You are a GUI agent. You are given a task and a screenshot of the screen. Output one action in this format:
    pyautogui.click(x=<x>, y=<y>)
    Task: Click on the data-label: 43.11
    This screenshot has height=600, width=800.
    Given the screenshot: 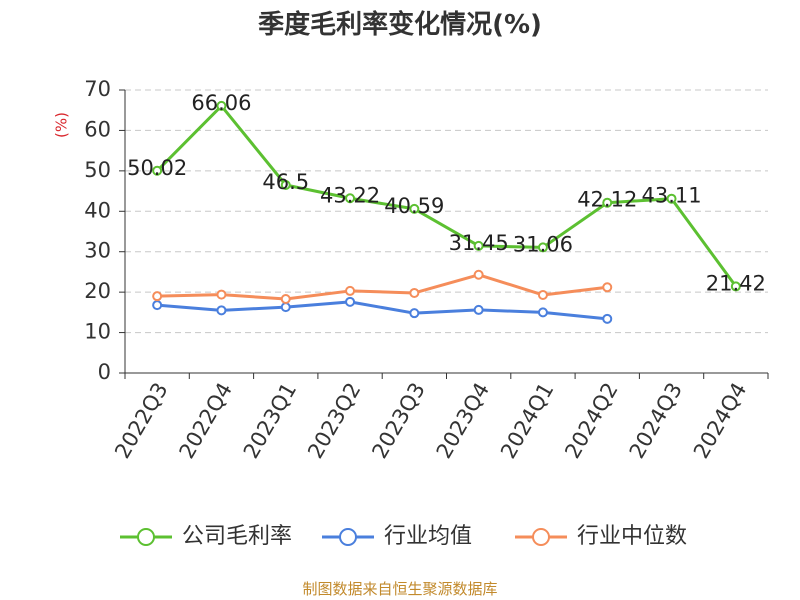 What is the action you would take?
    pyautogui.click(x=671, y=196)
    